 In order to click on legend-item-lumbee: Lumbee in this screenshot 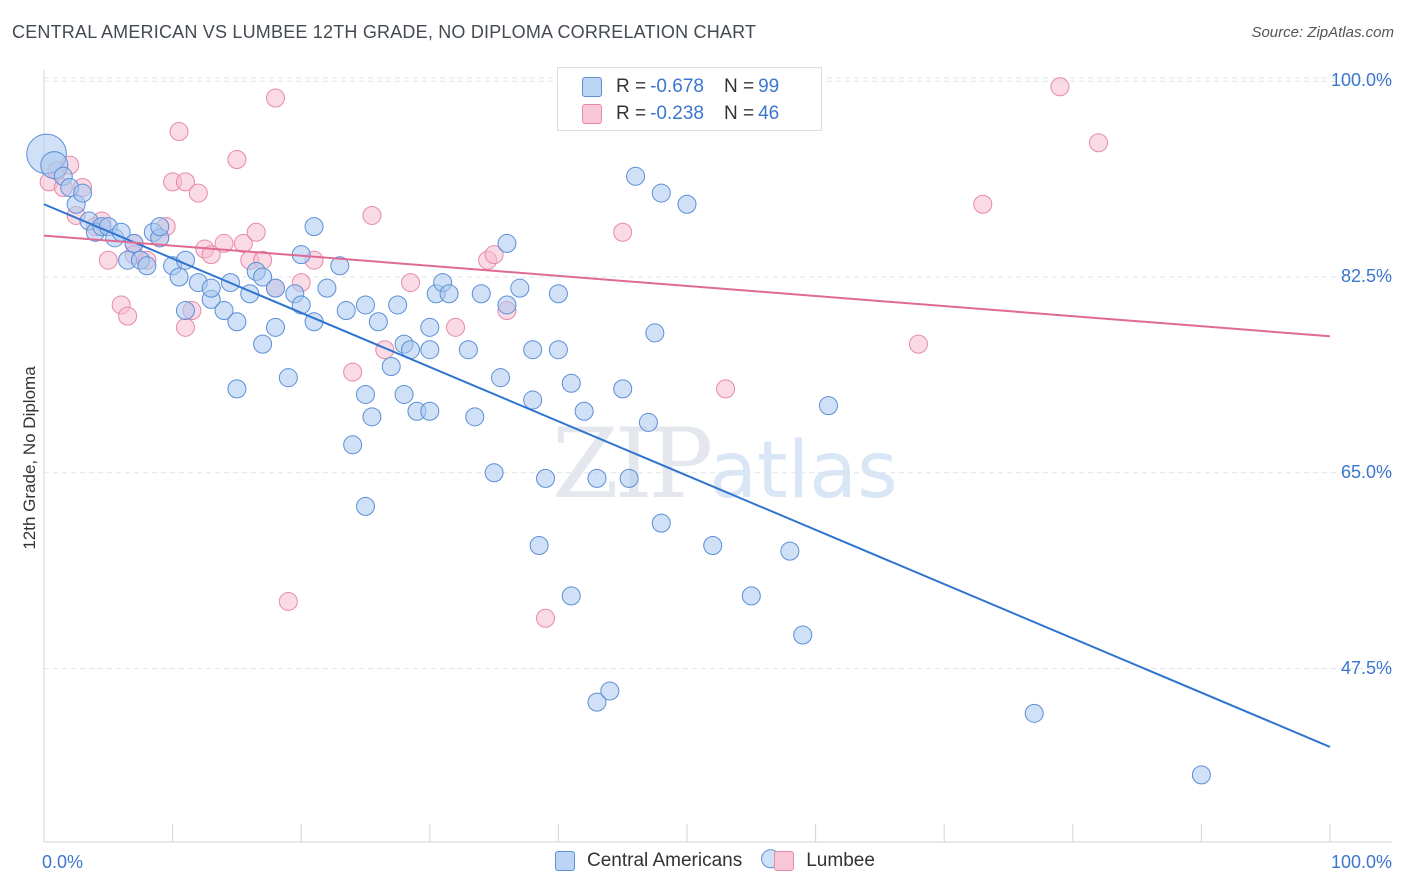, I will do `click(824, 861)`.